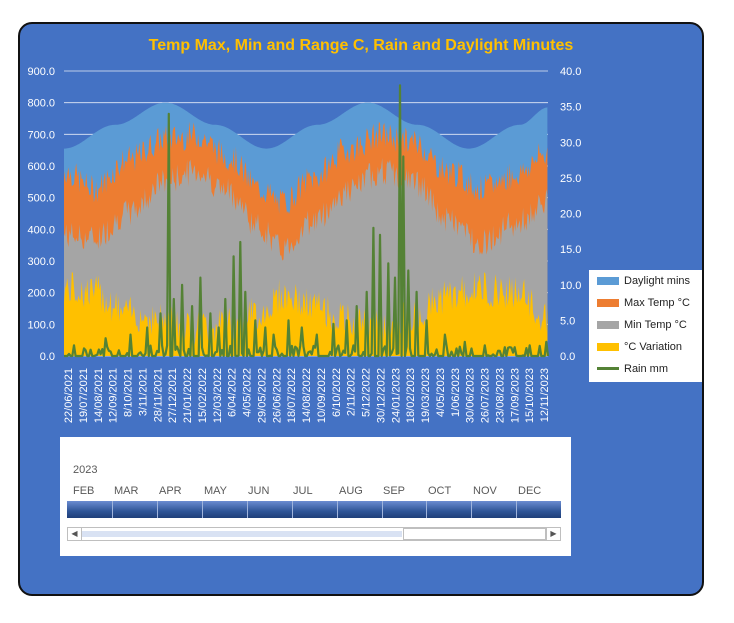  What do you see at coordinates (216, 491) in the screenshot?
I see `timeline-month-may: MAY` at bounding box center [216, 491].